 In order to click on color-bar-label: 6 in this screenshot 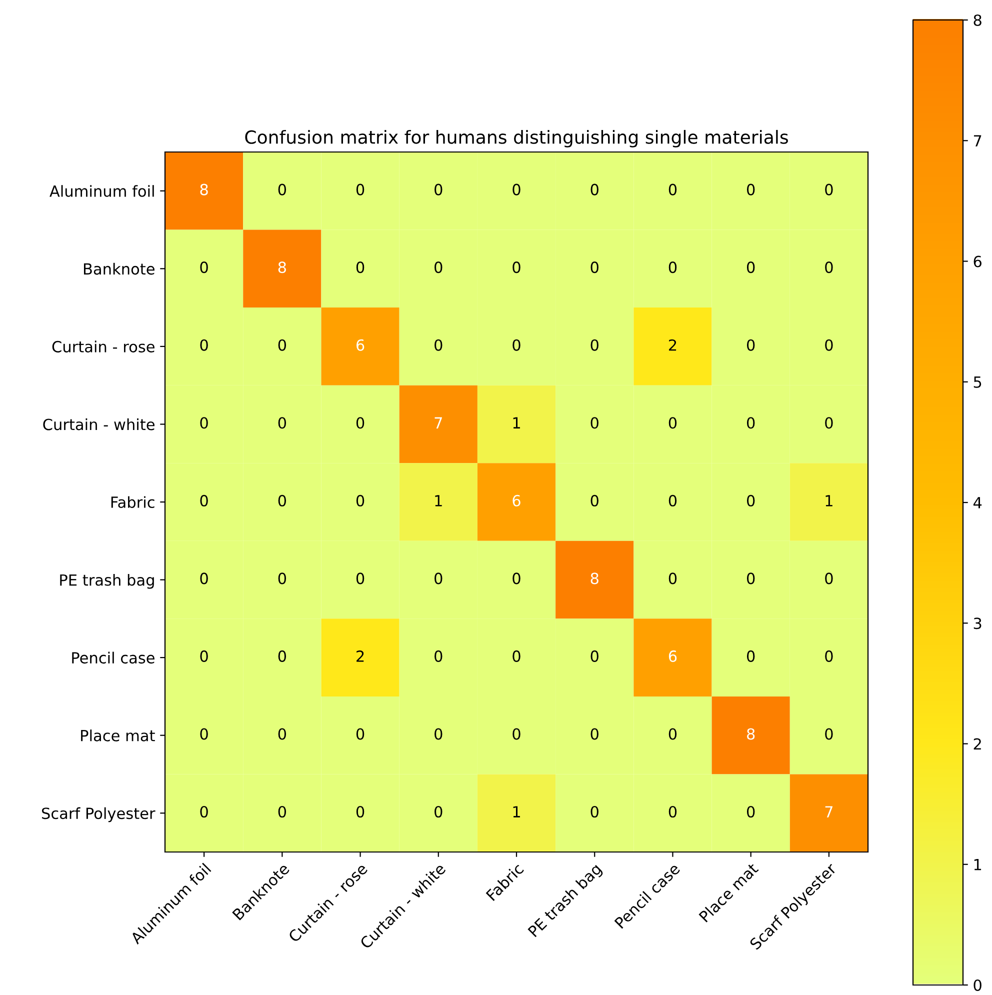, I will do `click(978, 262)`.